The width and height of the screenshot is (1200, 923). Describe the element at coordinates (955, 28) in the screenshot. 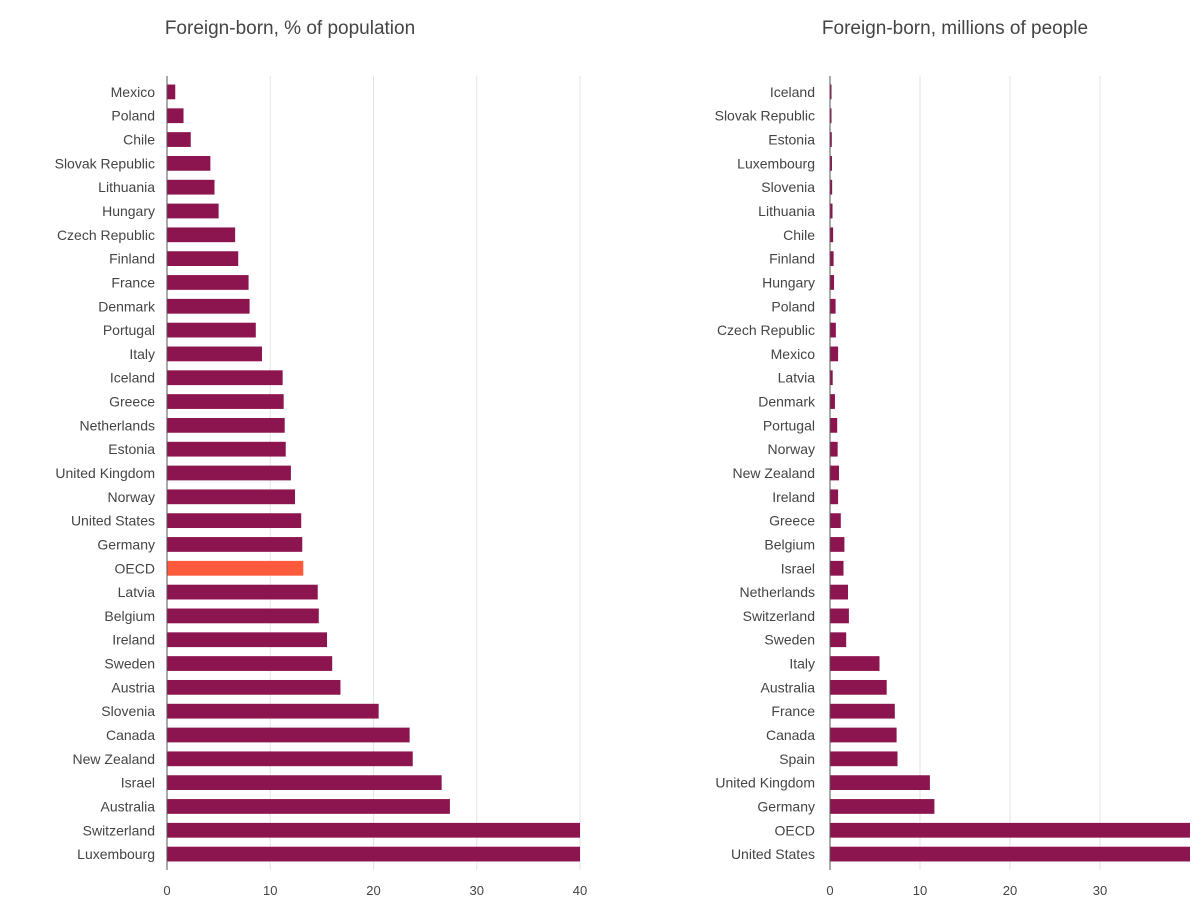

I see `chart-2-title: Foreign-born, millions of people` at that location.